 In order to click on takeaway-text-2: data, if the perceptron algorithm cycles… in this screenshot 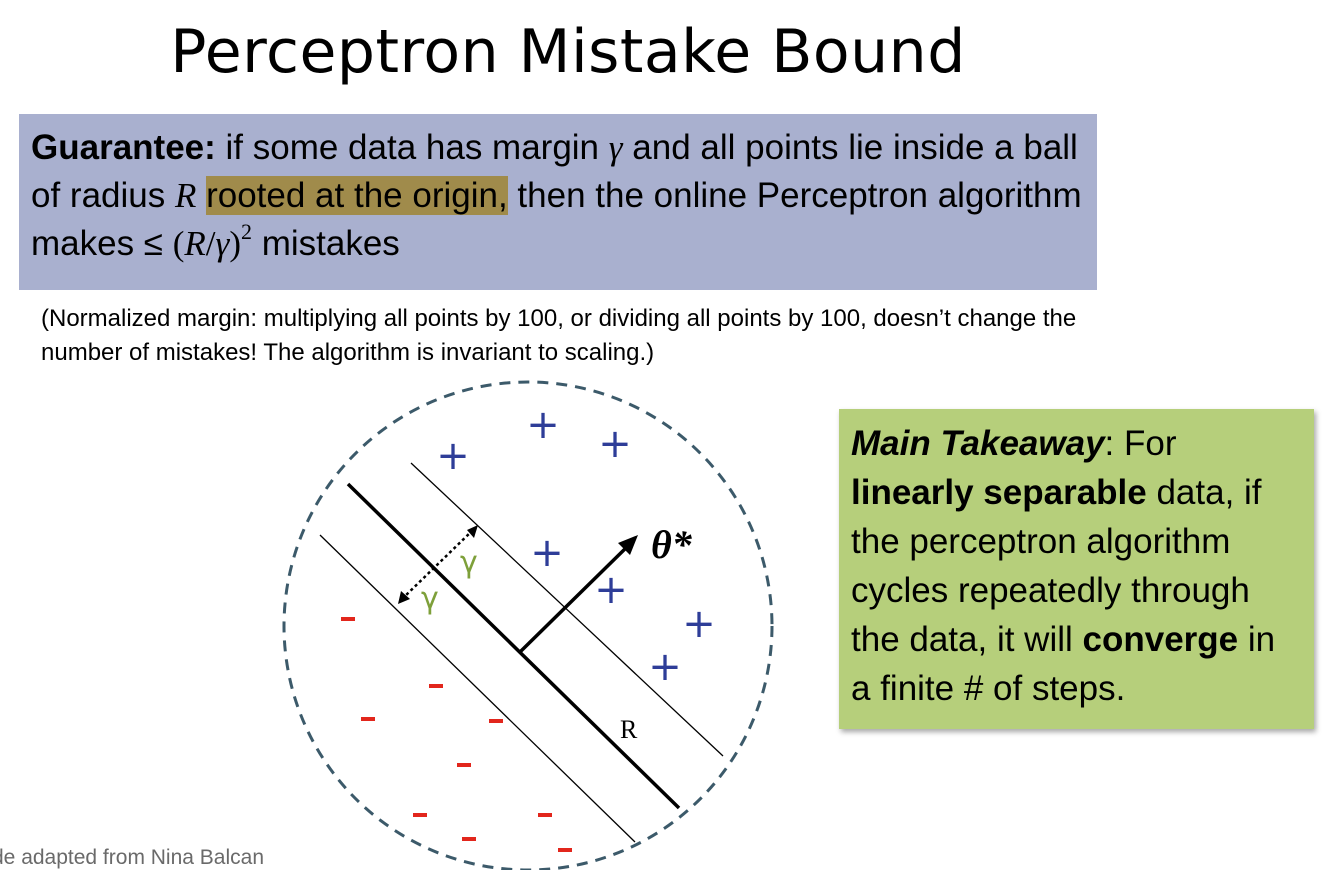, I will do `click(1056, 566)`.